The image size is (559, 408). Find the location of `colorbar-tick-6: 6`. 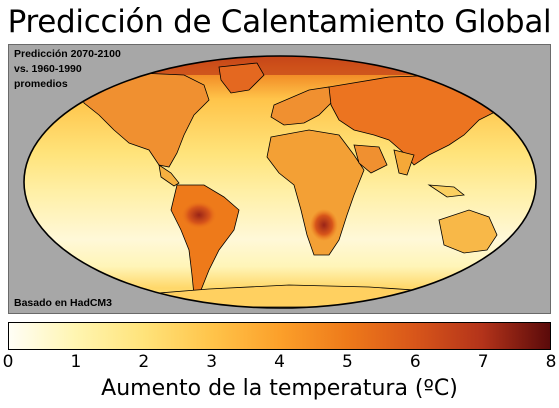

colorbar-tick-6: 6 is located at coordinates (415, 362).